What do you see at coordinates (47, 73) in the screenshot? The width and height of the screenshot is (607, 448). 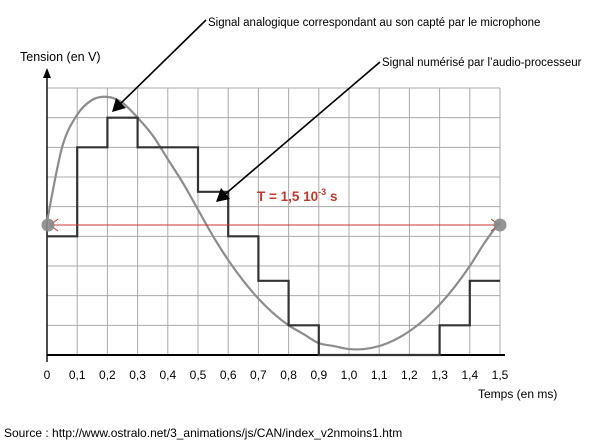 I see `y-axis-arrow` at bounding box center [47, 73].